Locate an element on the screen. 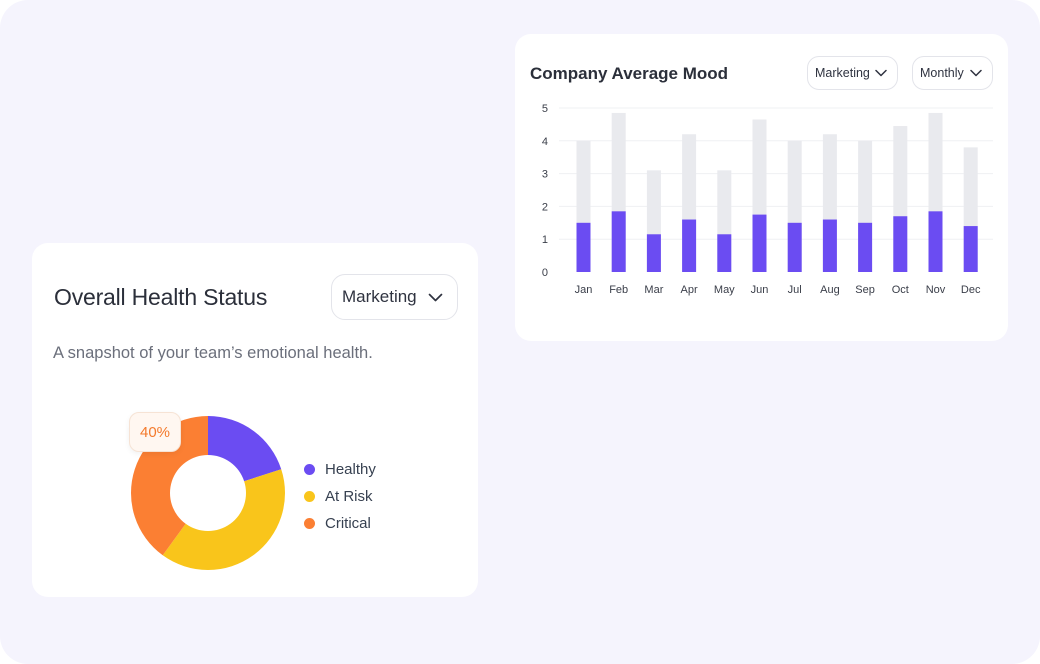 The height and width of the screenshot is (664, 1040). mood-period-dropdown-label: Monthly is located at coordinates (942, 73).